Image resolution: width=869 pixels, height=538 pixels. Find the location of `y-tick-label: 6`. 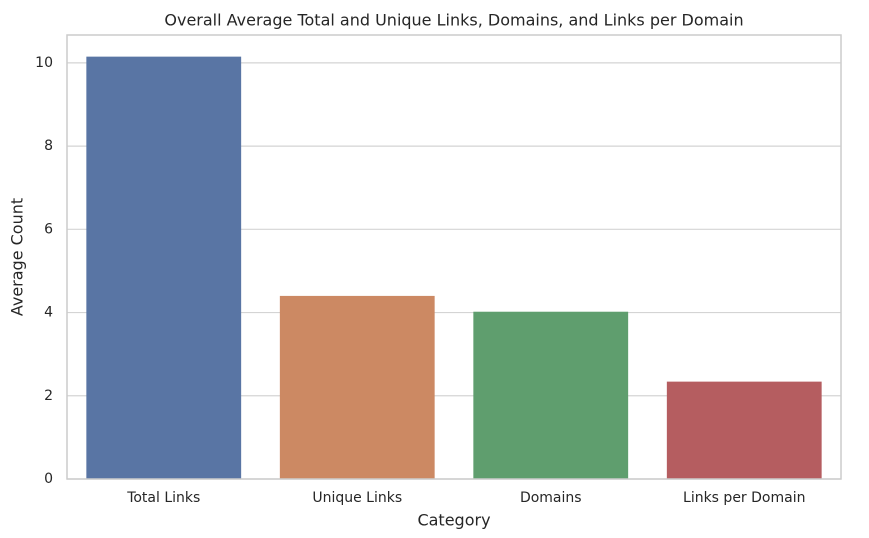

y-tick-label: 6 is located at coordinates (48, 229).